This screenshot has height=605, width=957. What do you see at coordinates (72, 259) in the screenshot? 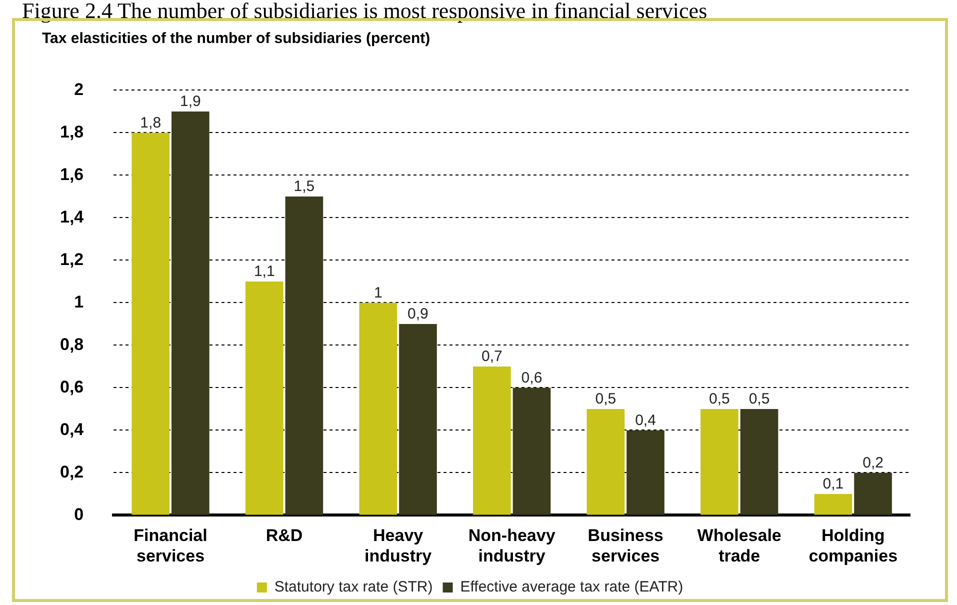
I see `y-tick-label: 1,2` at bounding box center [72, 259].